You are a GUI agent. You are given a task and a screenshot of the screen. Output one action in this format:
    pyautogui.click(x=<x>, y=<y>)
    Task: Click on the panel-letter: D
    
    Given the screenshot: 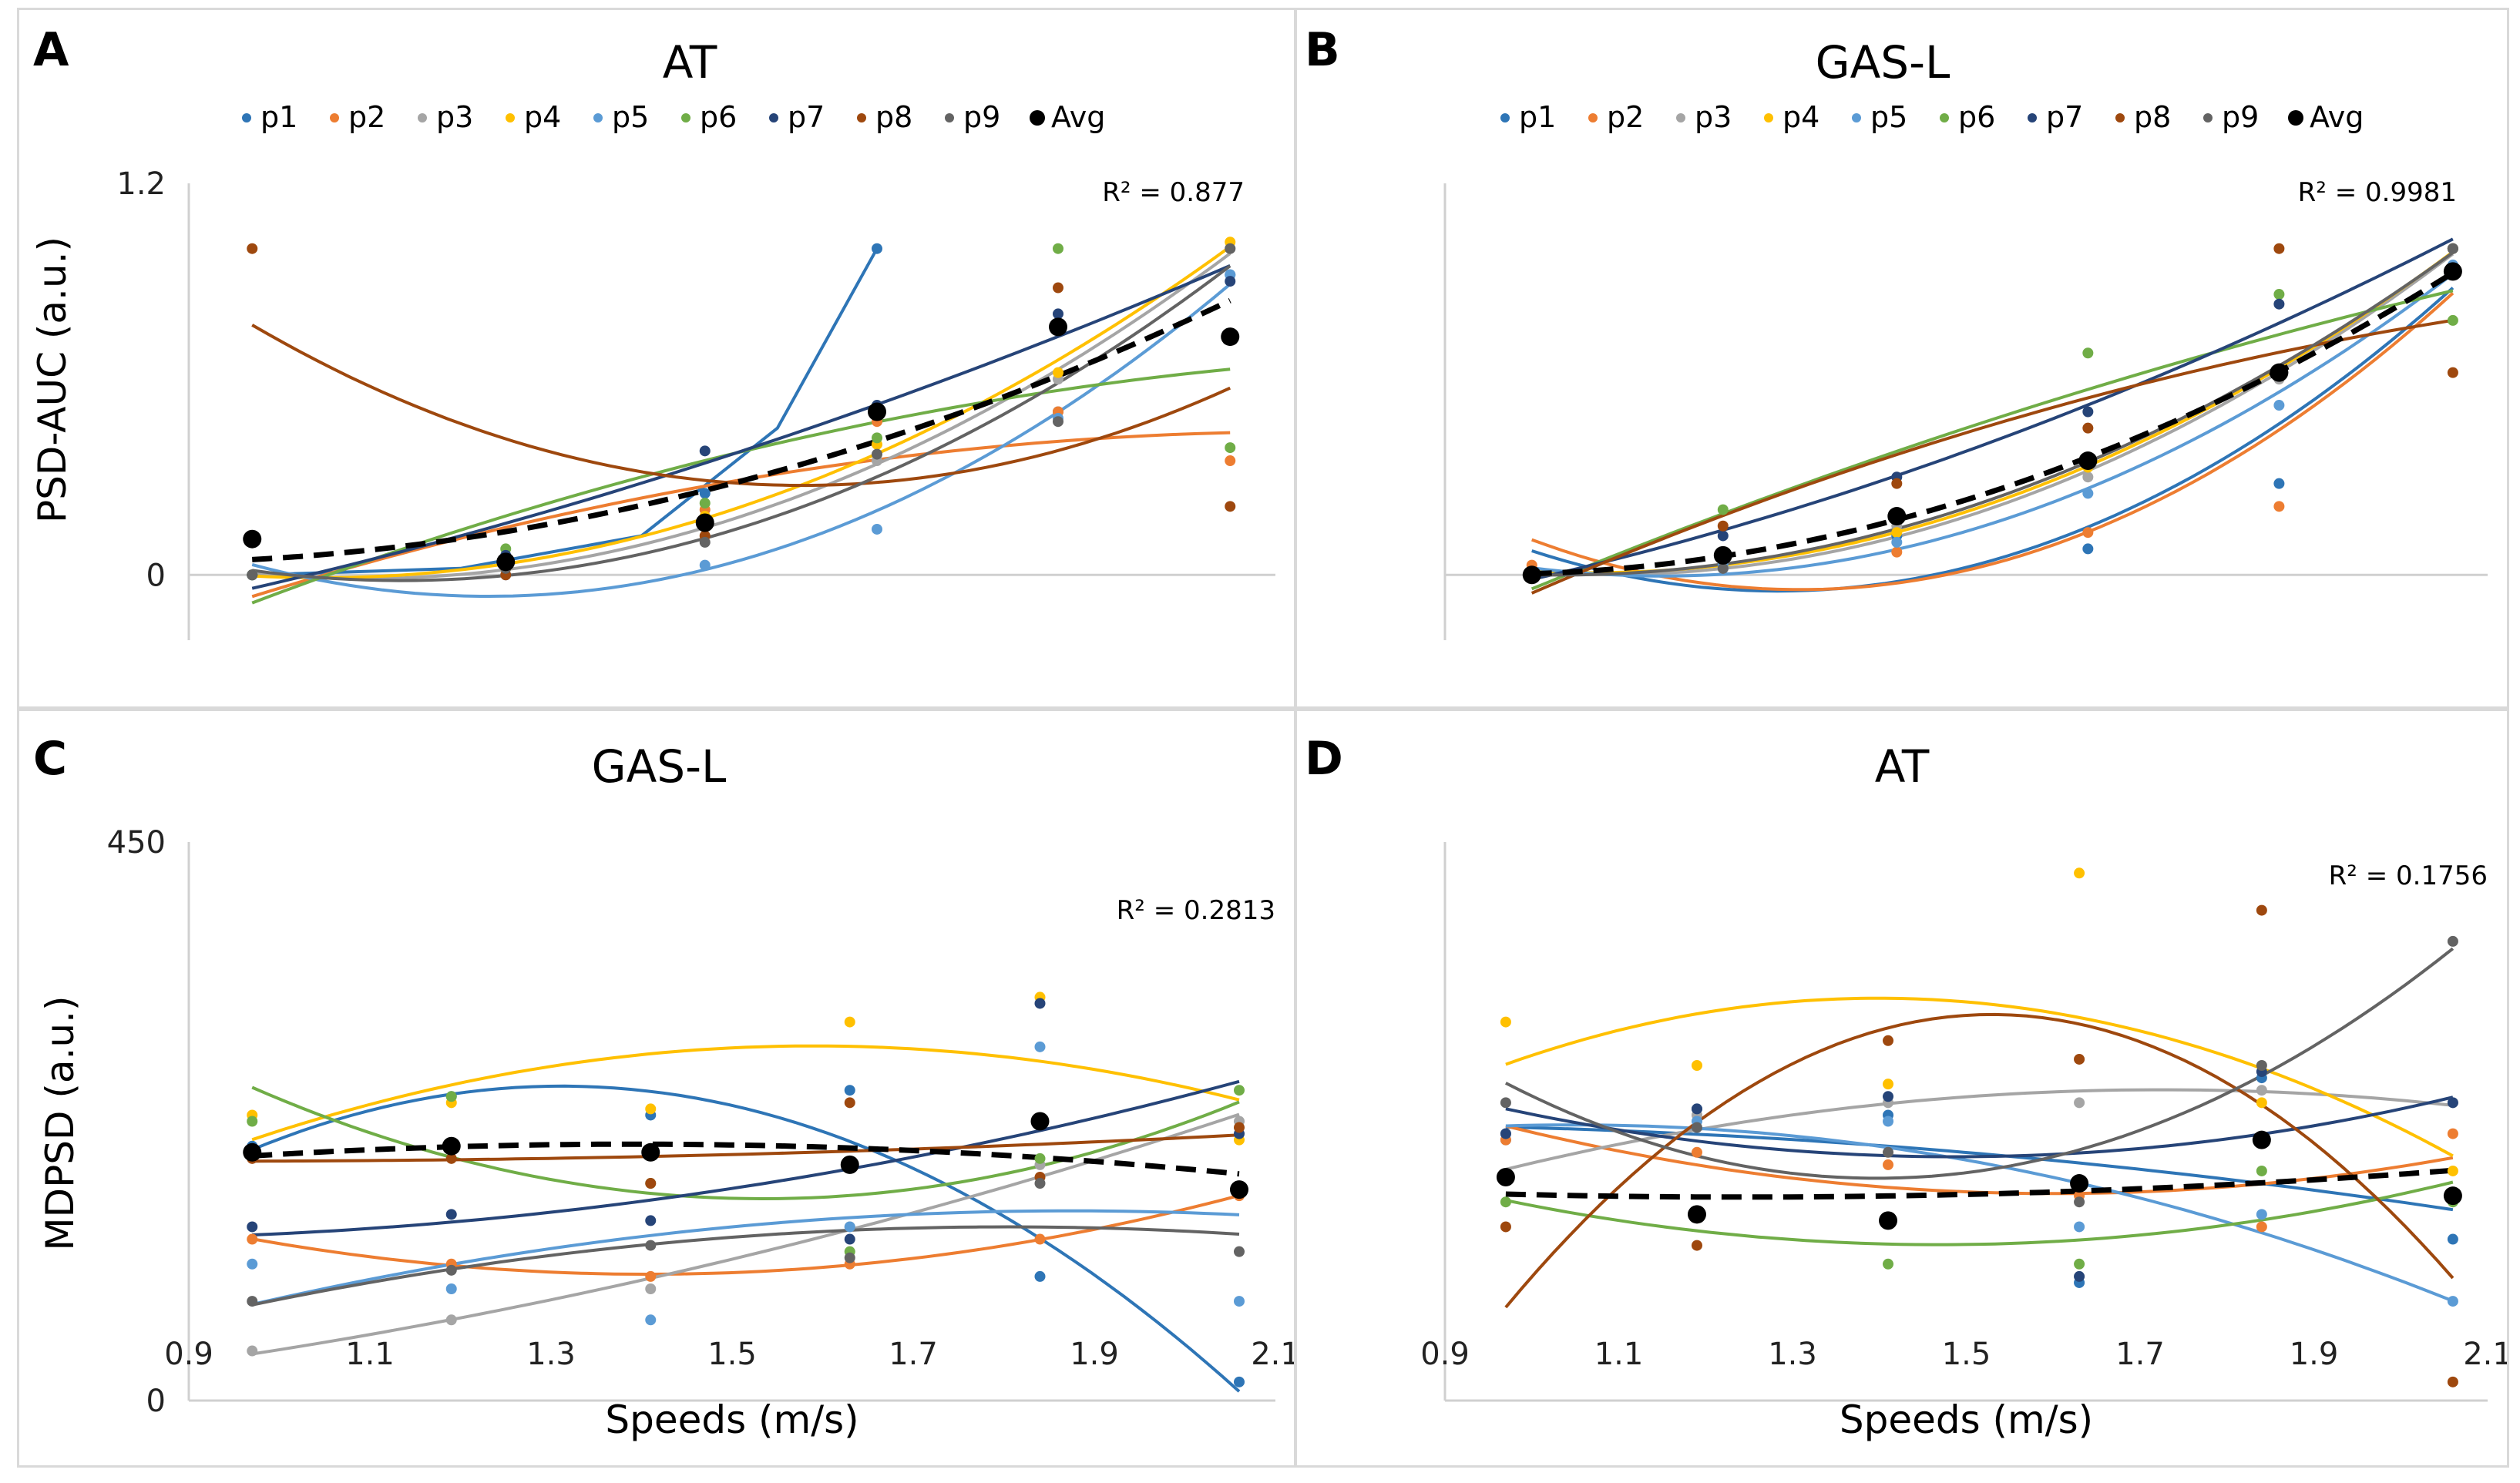 What is the action you would take?
    pyautogui.click(x=1324, y=759)
    